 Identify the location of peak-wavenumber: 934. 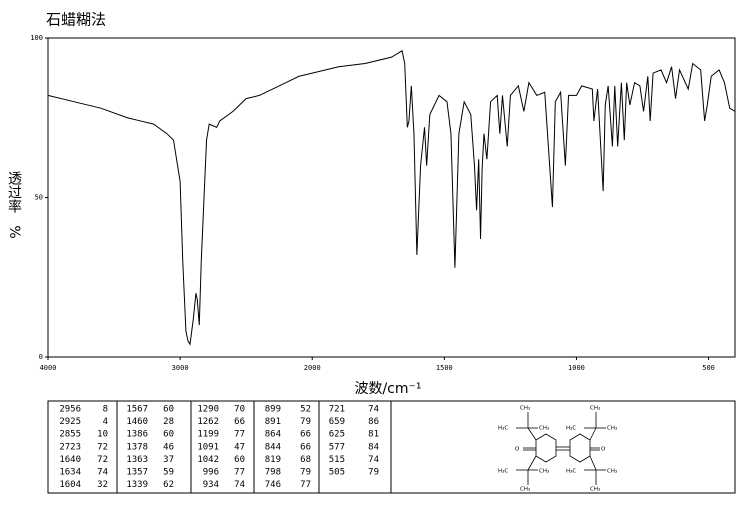
(211, 485).